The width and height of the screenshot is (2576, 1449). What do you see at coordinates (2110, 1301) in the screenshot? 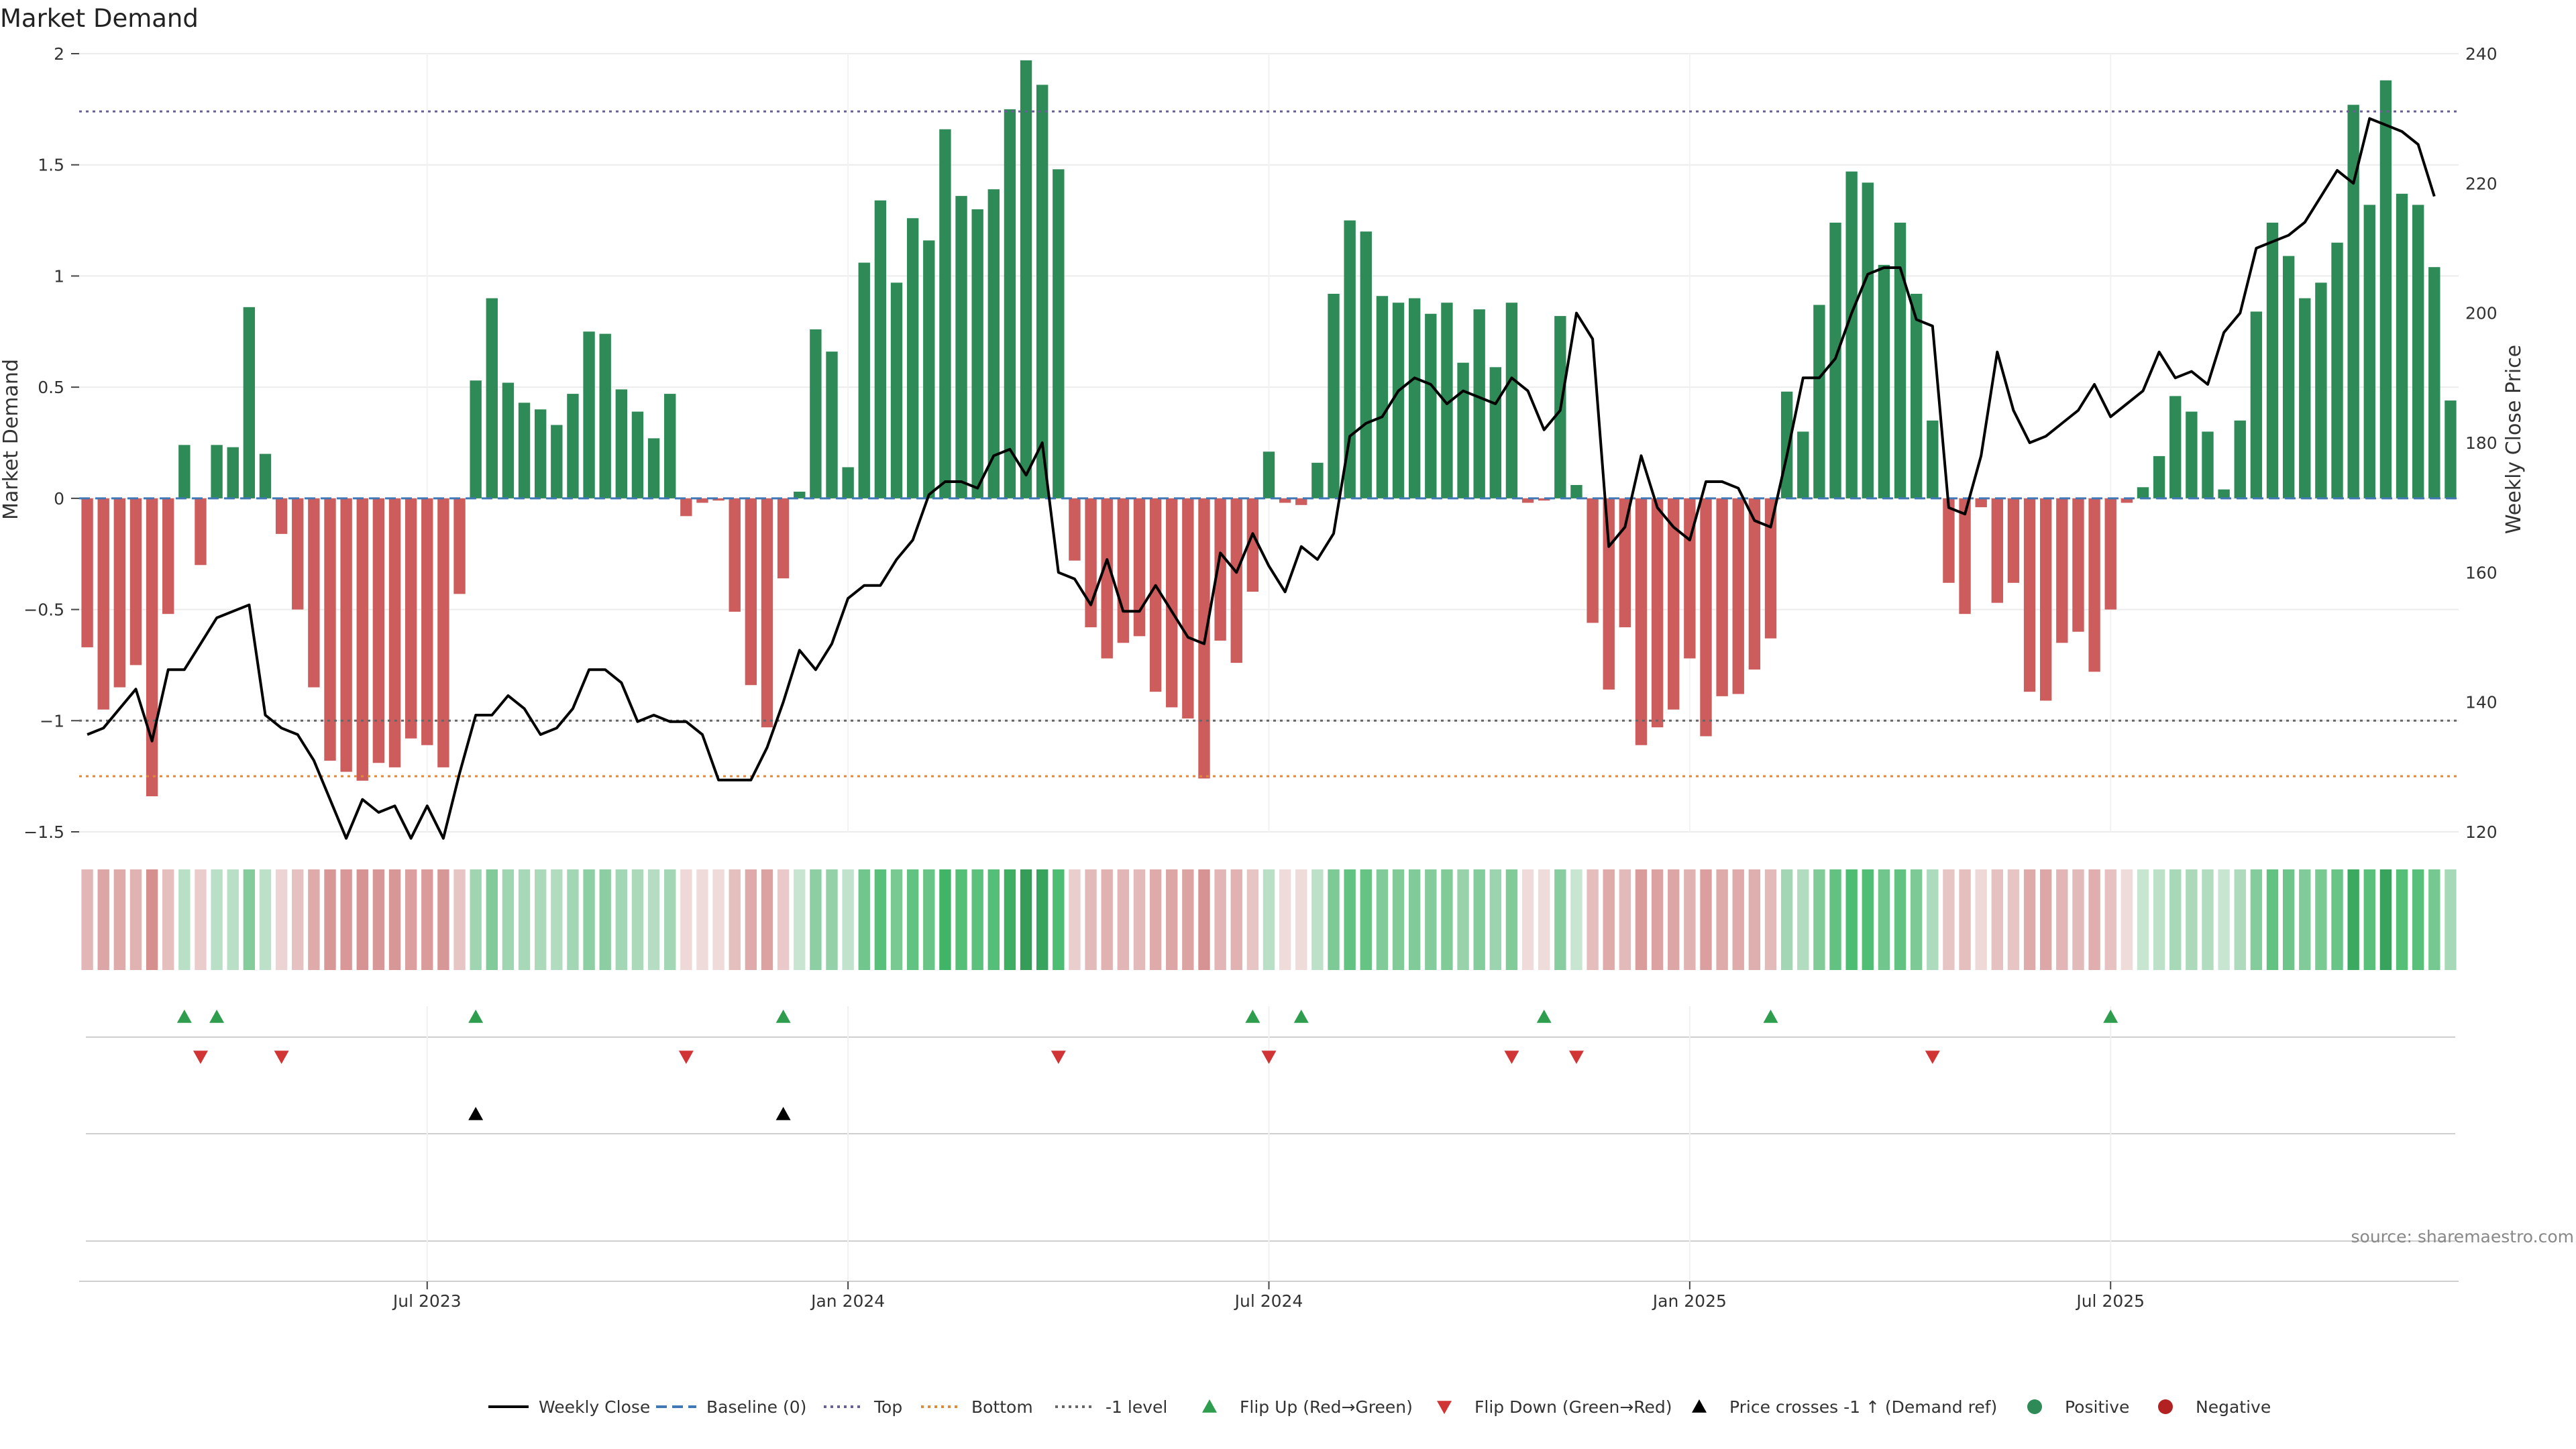
I see `x-tick-label: Jul 2025` at bounding box center [2110, 1301].